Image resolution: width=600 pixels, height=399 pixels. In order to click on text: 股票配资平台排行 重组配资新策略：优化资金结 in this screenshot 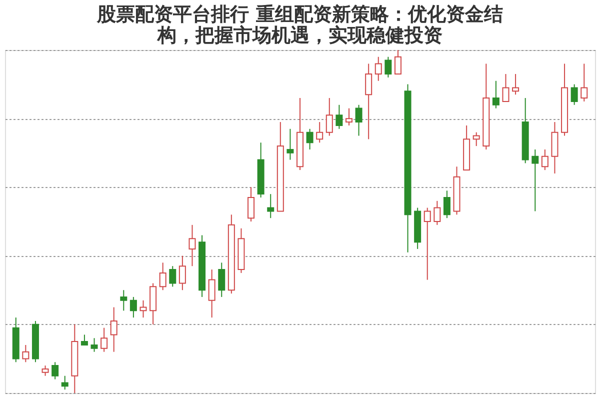, I will do `click(300, 15)`.